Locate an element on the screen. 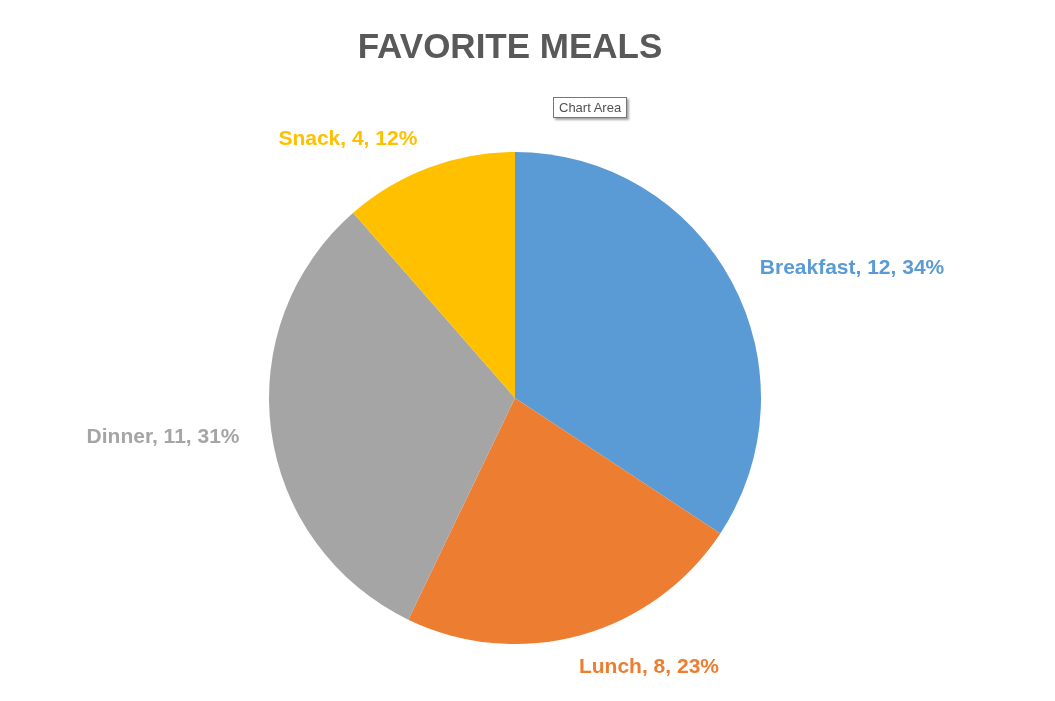 This screenshot has width=1055, height=701. chart-title: FAVORITE MEALS is located at coordinates (510, 46).